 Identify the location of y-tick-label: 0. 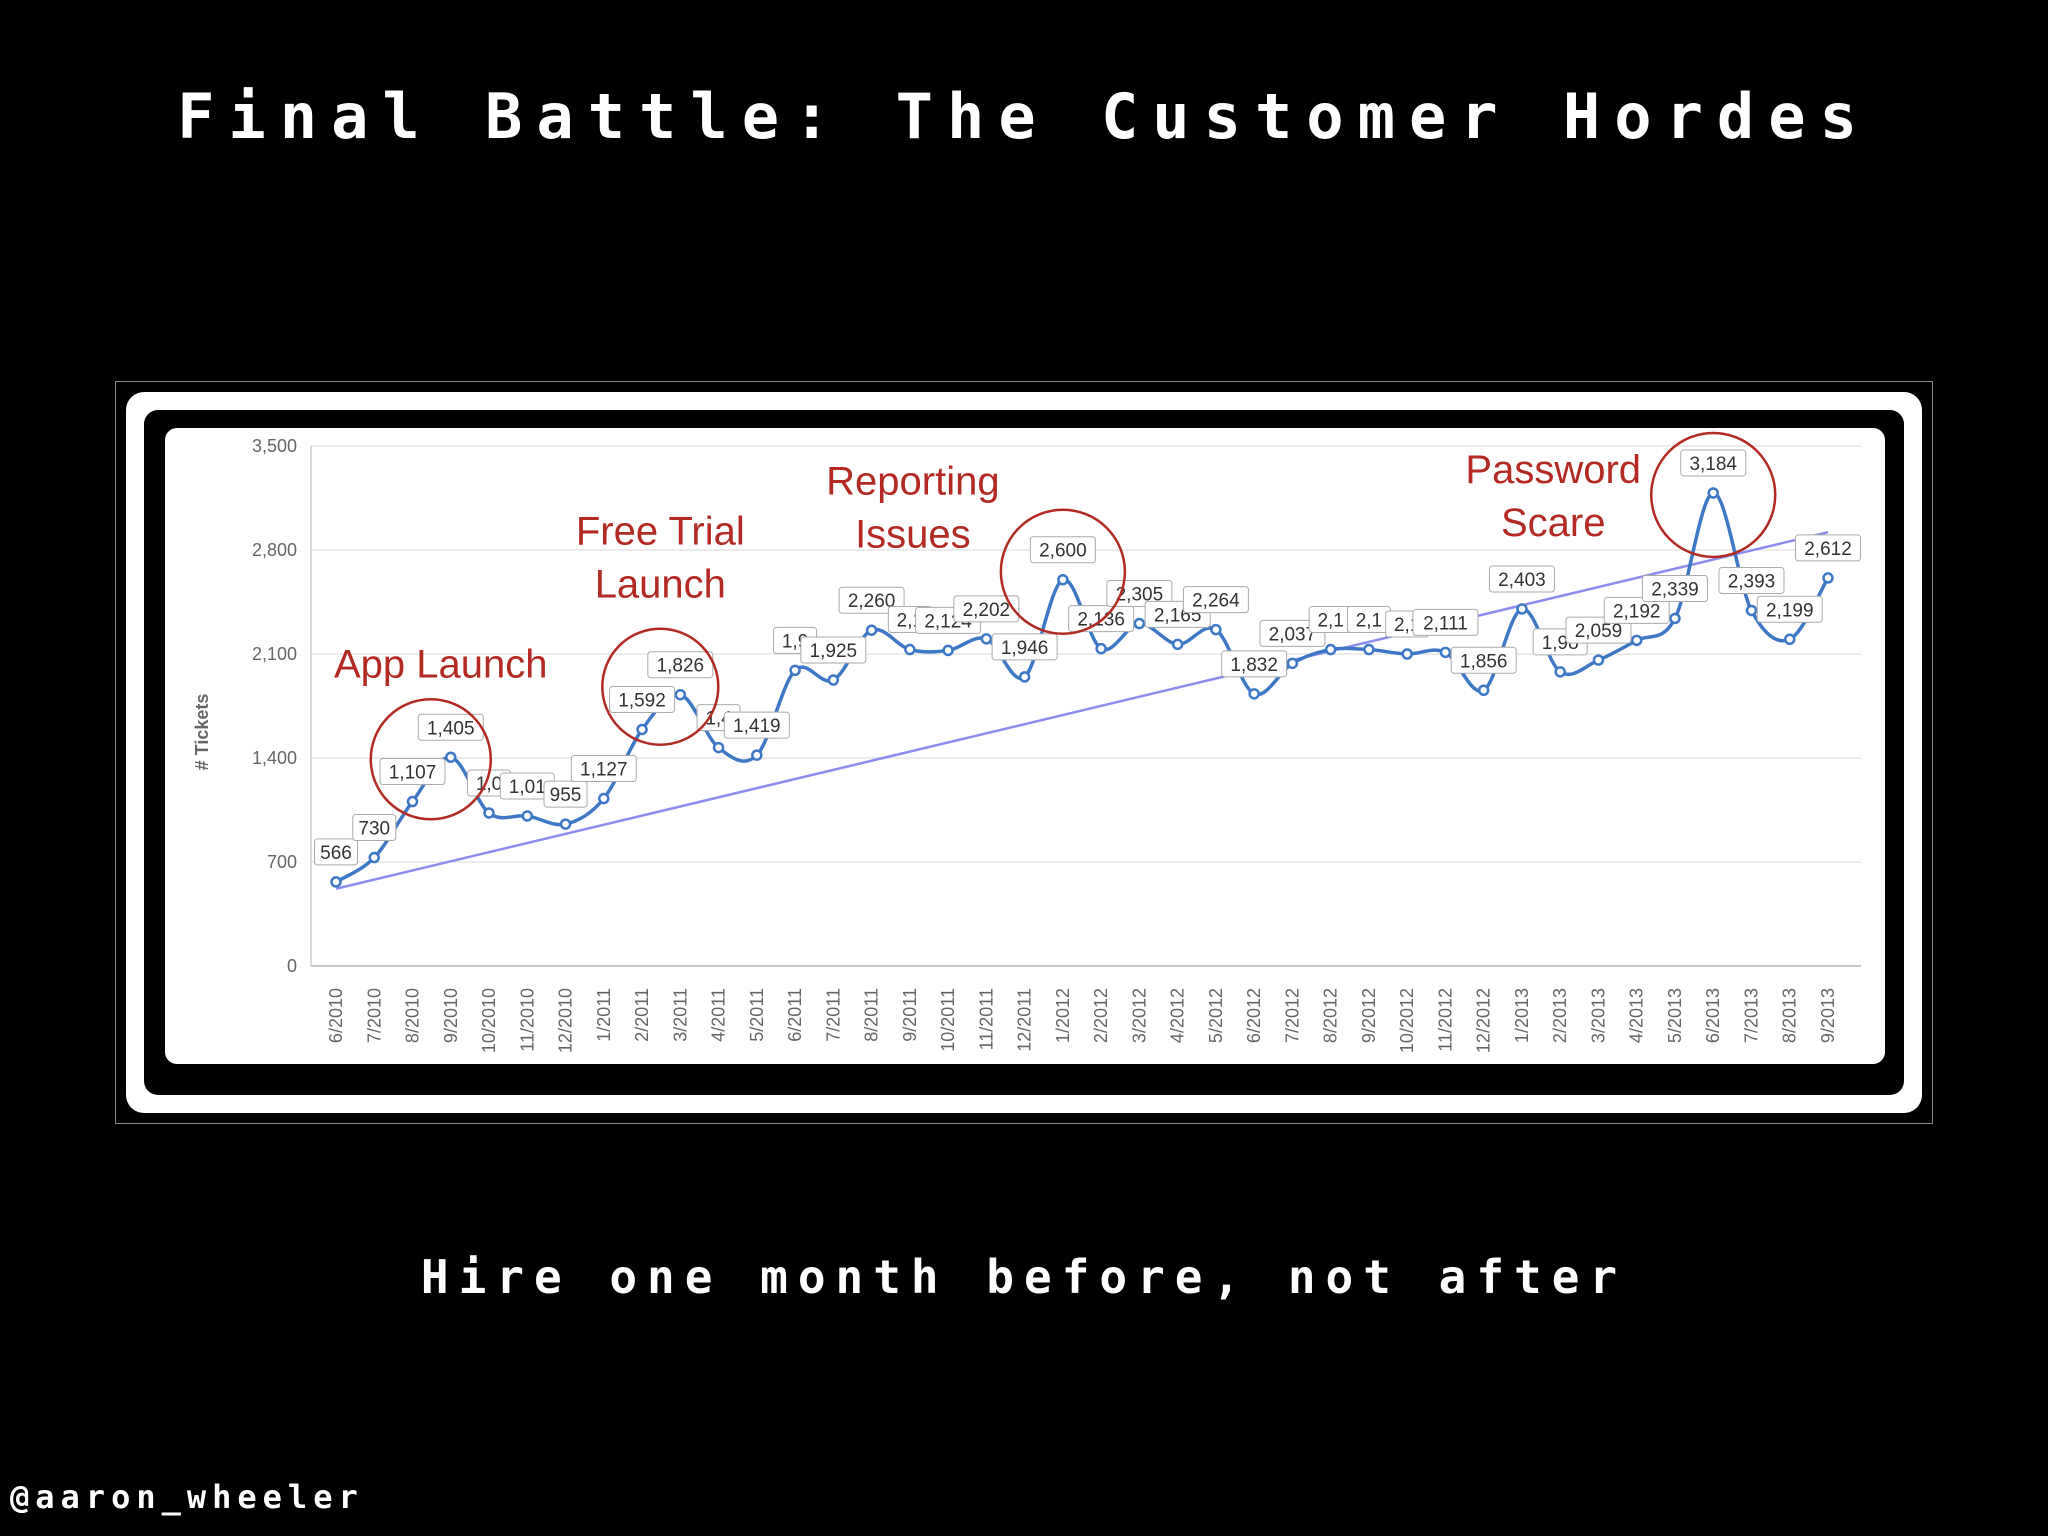
(292, 966).